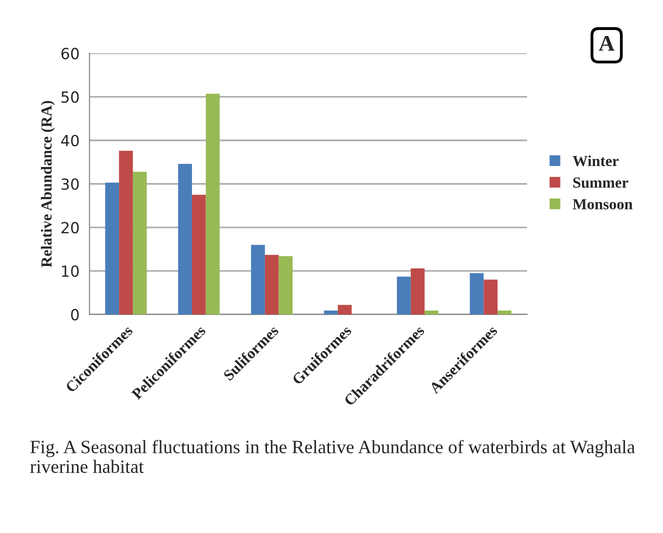  Describe the element at coordinates (606, 43) in the screenshot. I see `text: A` at that location.